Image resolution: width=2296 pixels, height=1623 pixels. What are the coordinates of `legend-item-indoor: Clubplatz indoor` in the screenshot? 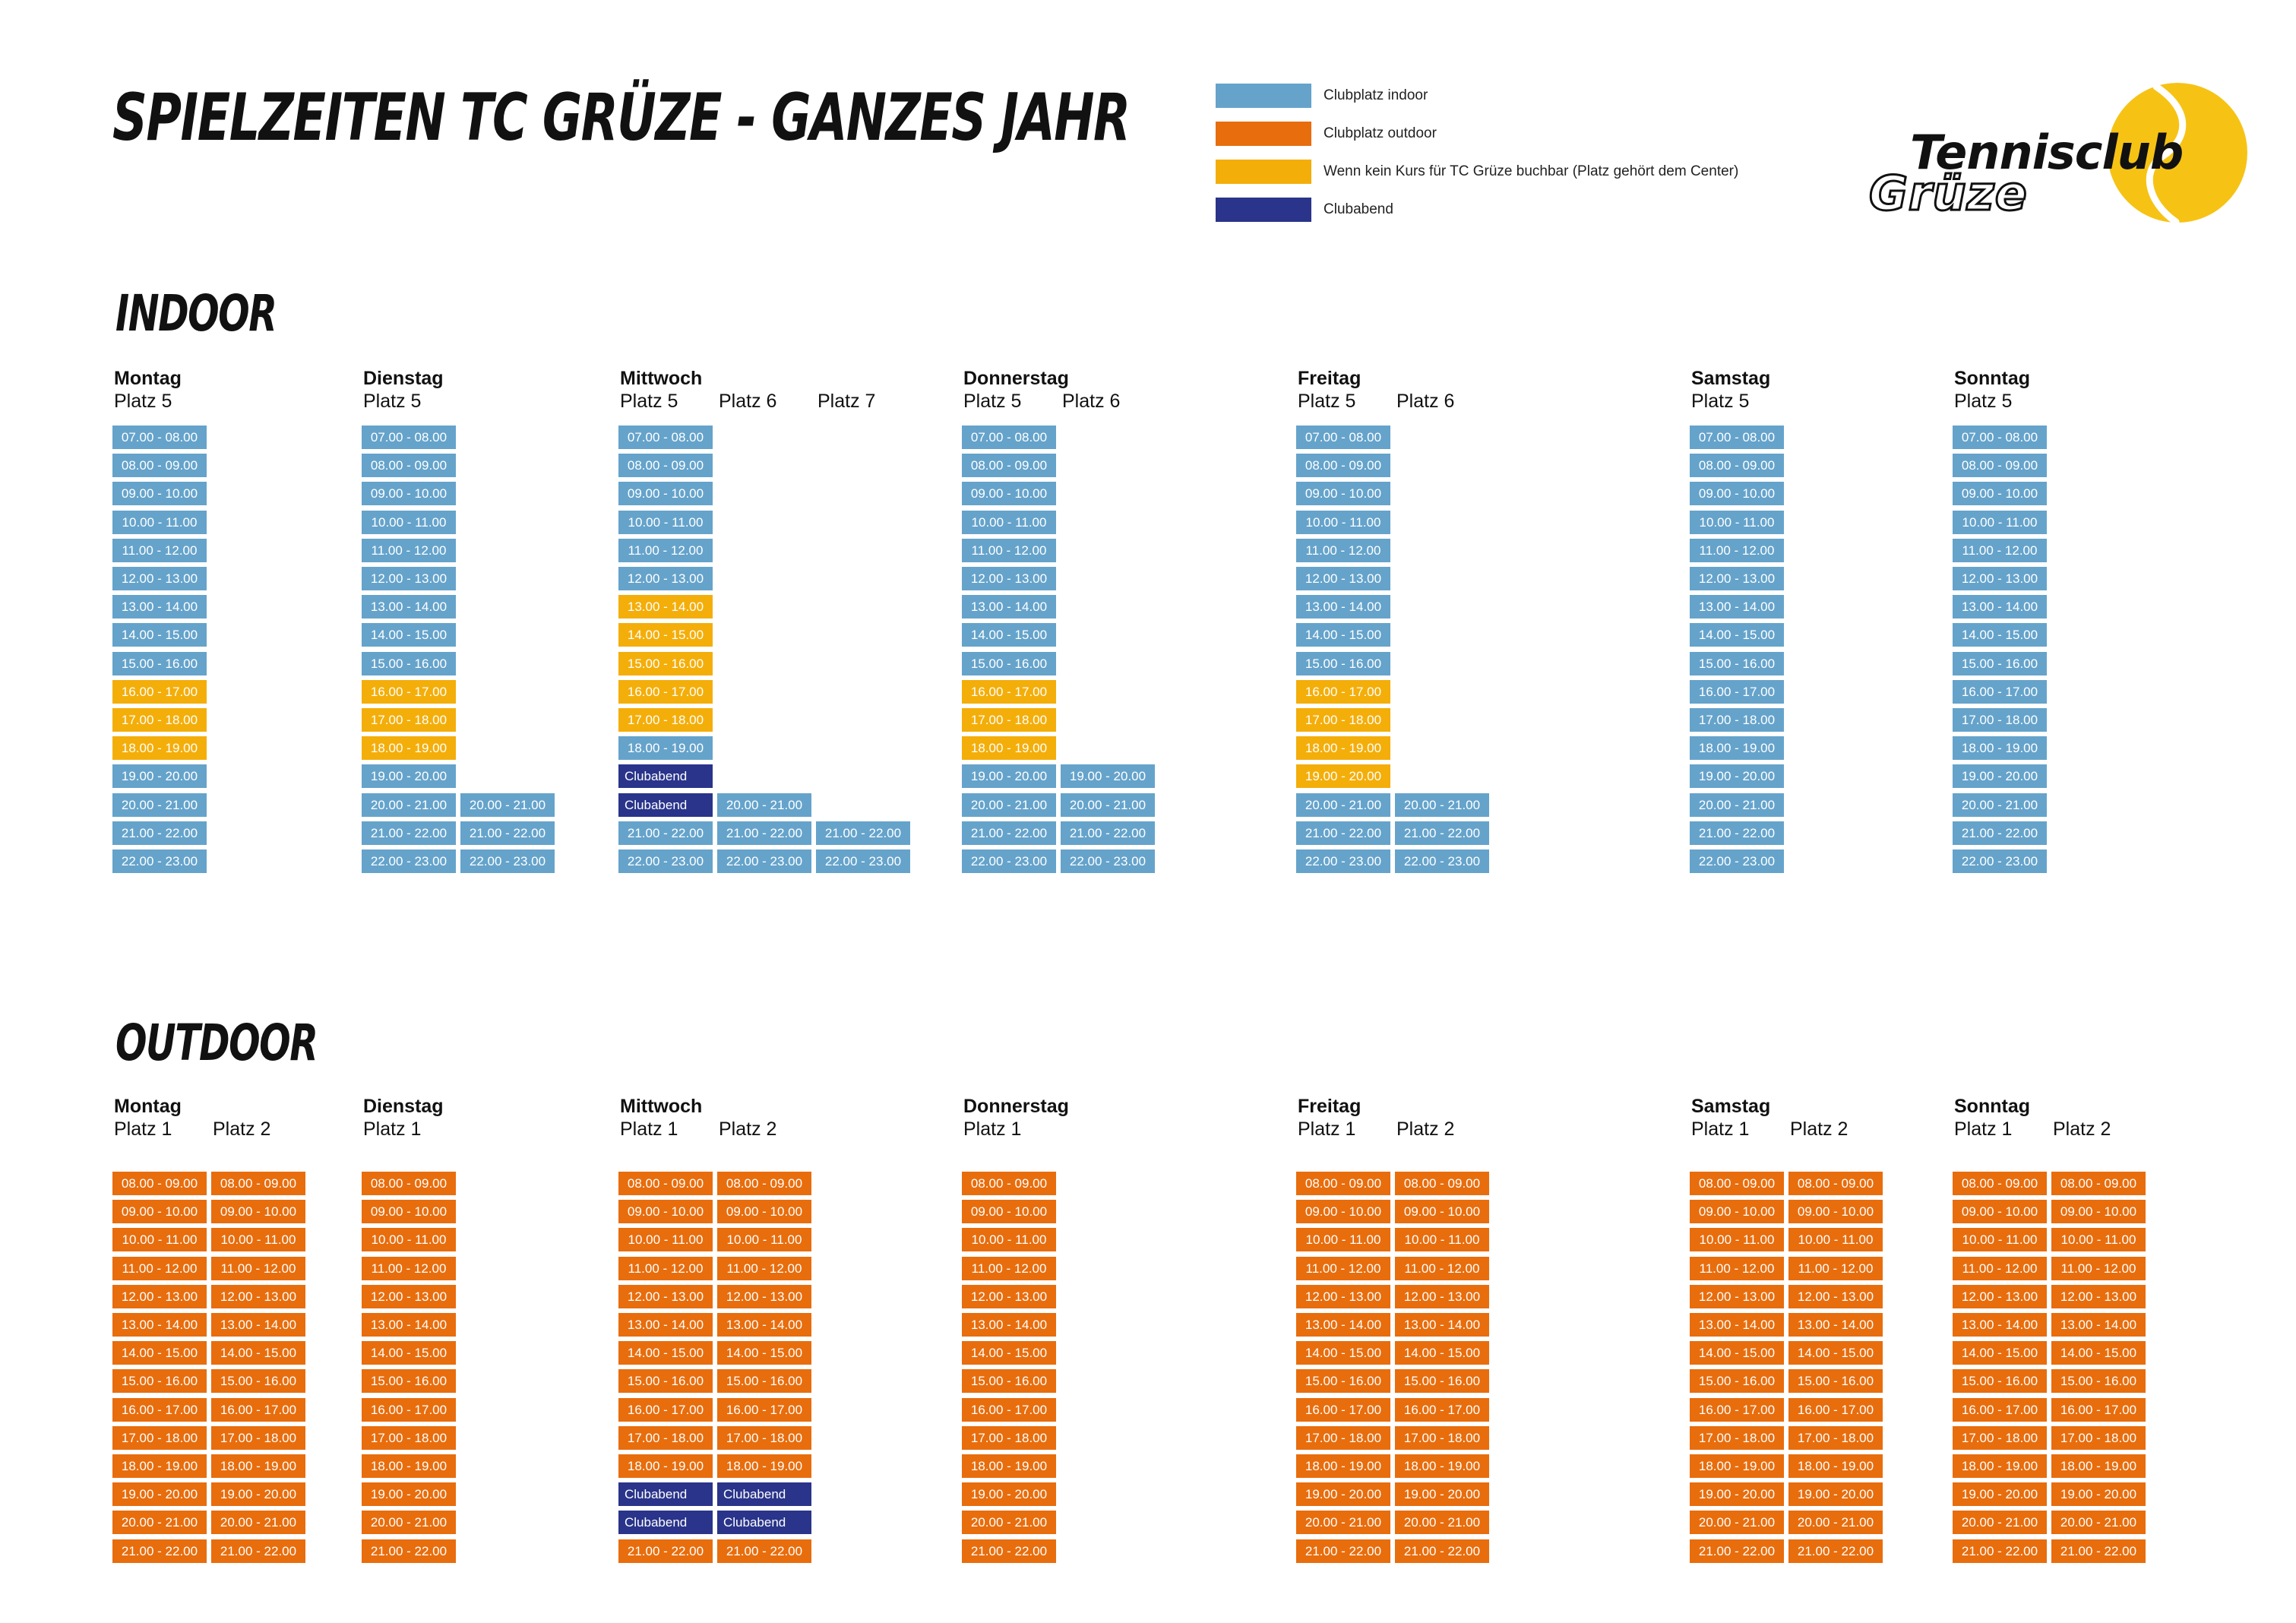 It's located at (1322, 96).